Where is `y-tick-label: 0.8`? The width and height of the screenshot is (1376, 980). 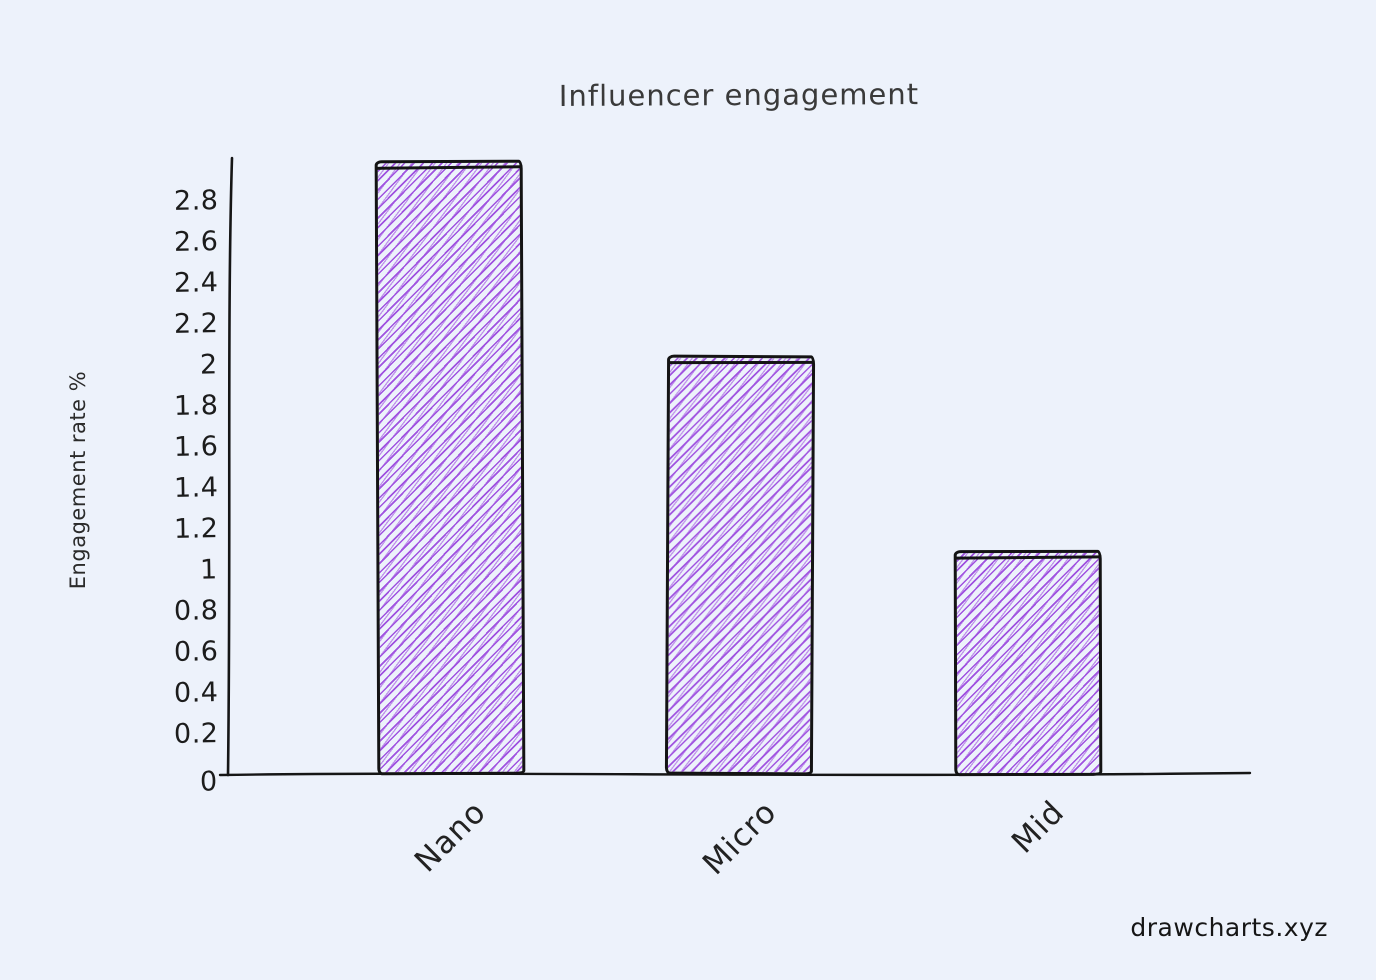 y-tick-label: 0.8 is located at coordinates (196, 611).